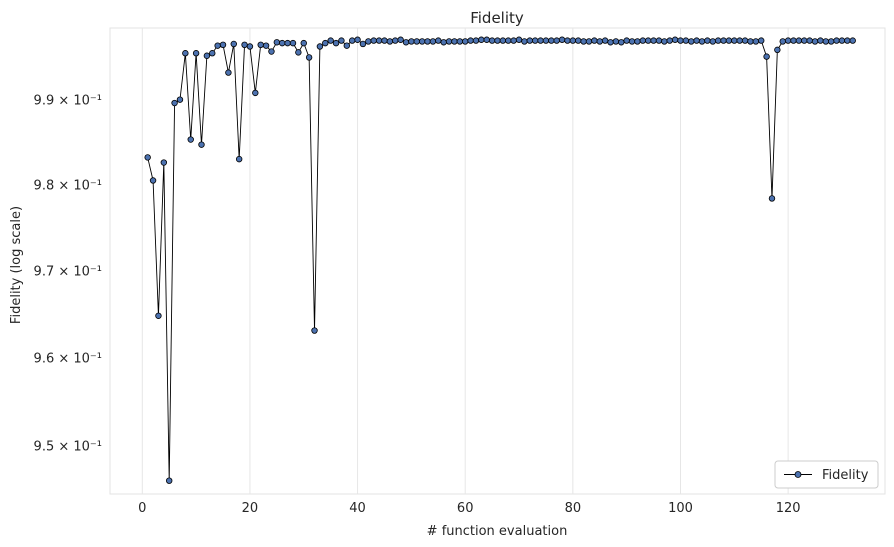 The height and width of the screenshot is (547, 894). Describe the element at coordinates (845, 475) in the screenshot. I see `legend-label: Fidelity` at that location.